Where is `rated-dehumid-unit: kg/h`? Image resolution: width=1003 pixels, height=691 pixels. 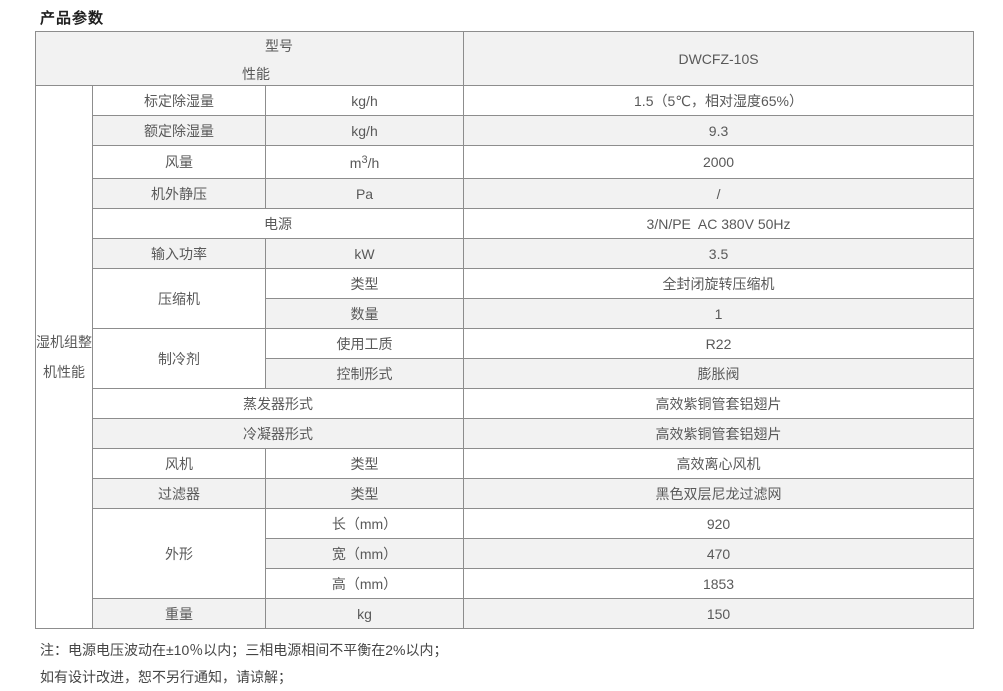 rated-dehumid-unit: kg/h is located at coordinates (364, 100).